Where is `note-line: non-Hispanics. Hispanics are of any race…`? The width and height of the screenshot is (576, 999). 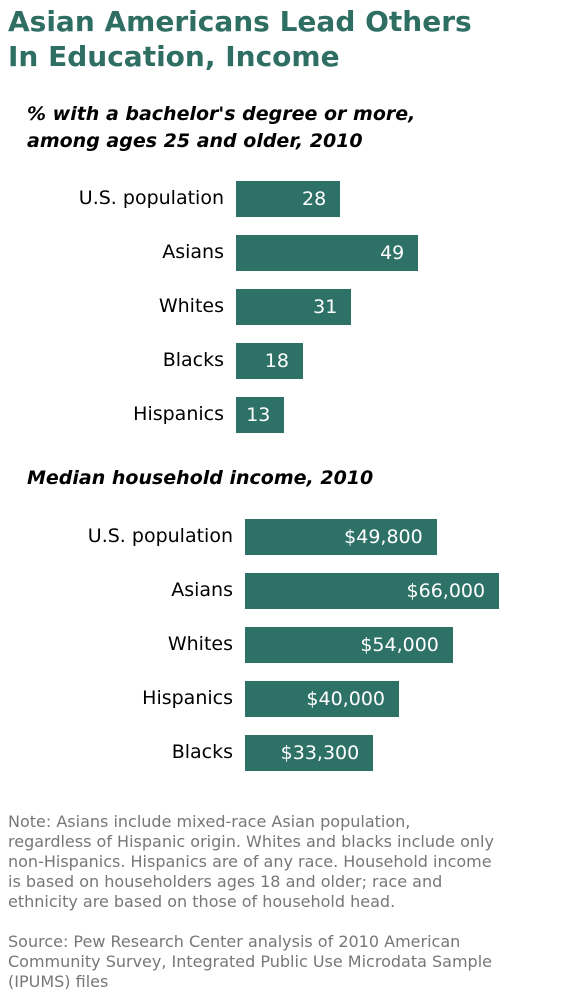
note-line: non-Hispanics. Hispanics are of any race… is located at coordinates (250, 861).